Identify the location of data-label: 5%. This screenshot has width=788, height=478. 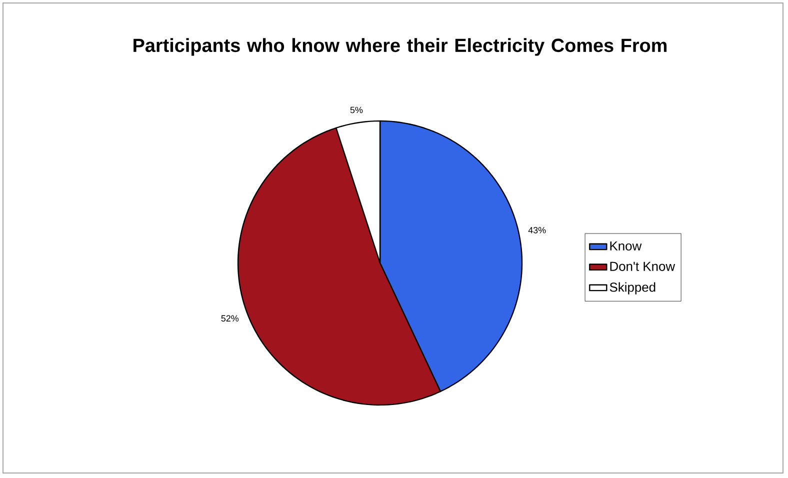
(356, 110).